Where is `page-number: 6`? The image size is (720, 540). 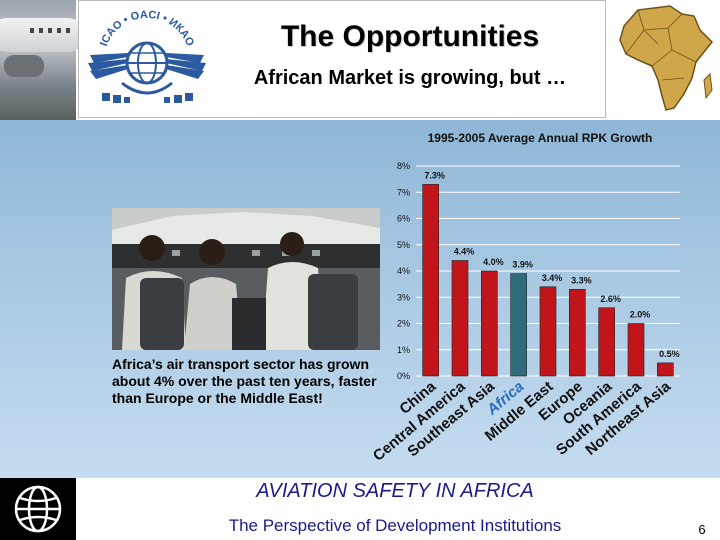
page-number: 6 is located at coordinates (702, 529).